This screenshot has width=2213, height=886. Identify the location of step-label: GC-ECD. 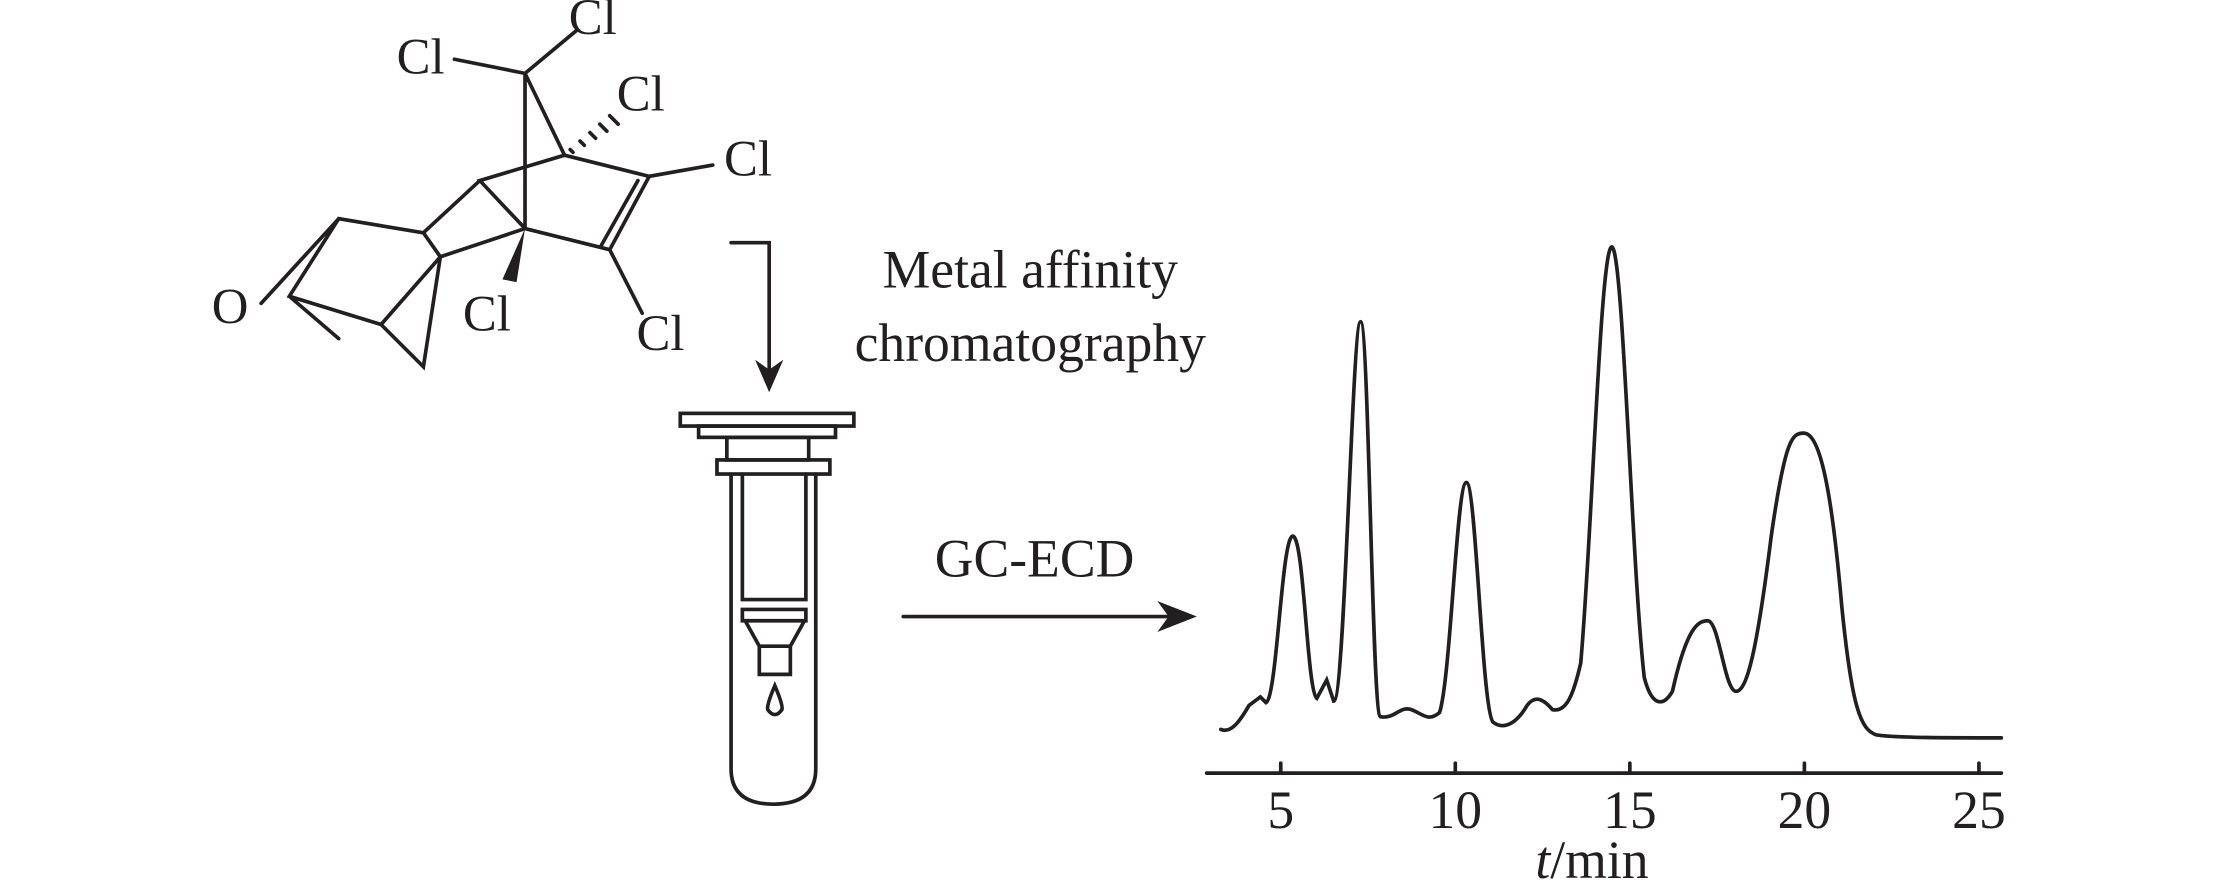
(1035, 559).